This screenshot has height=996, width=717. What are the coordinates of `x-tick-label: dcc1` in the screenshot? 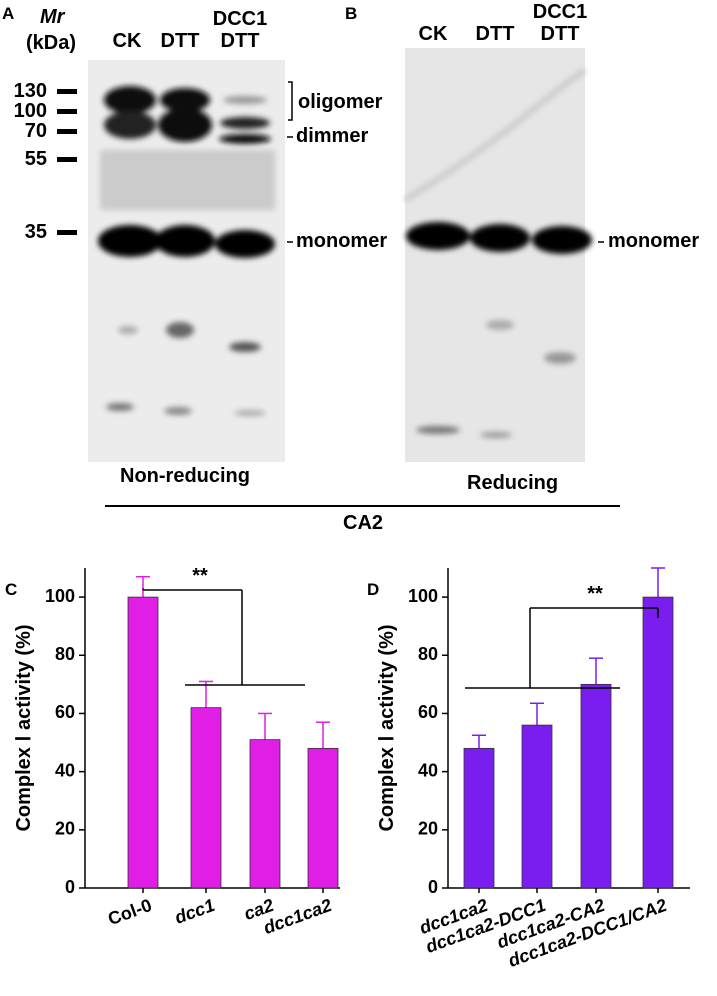 It's located at (194, 911).